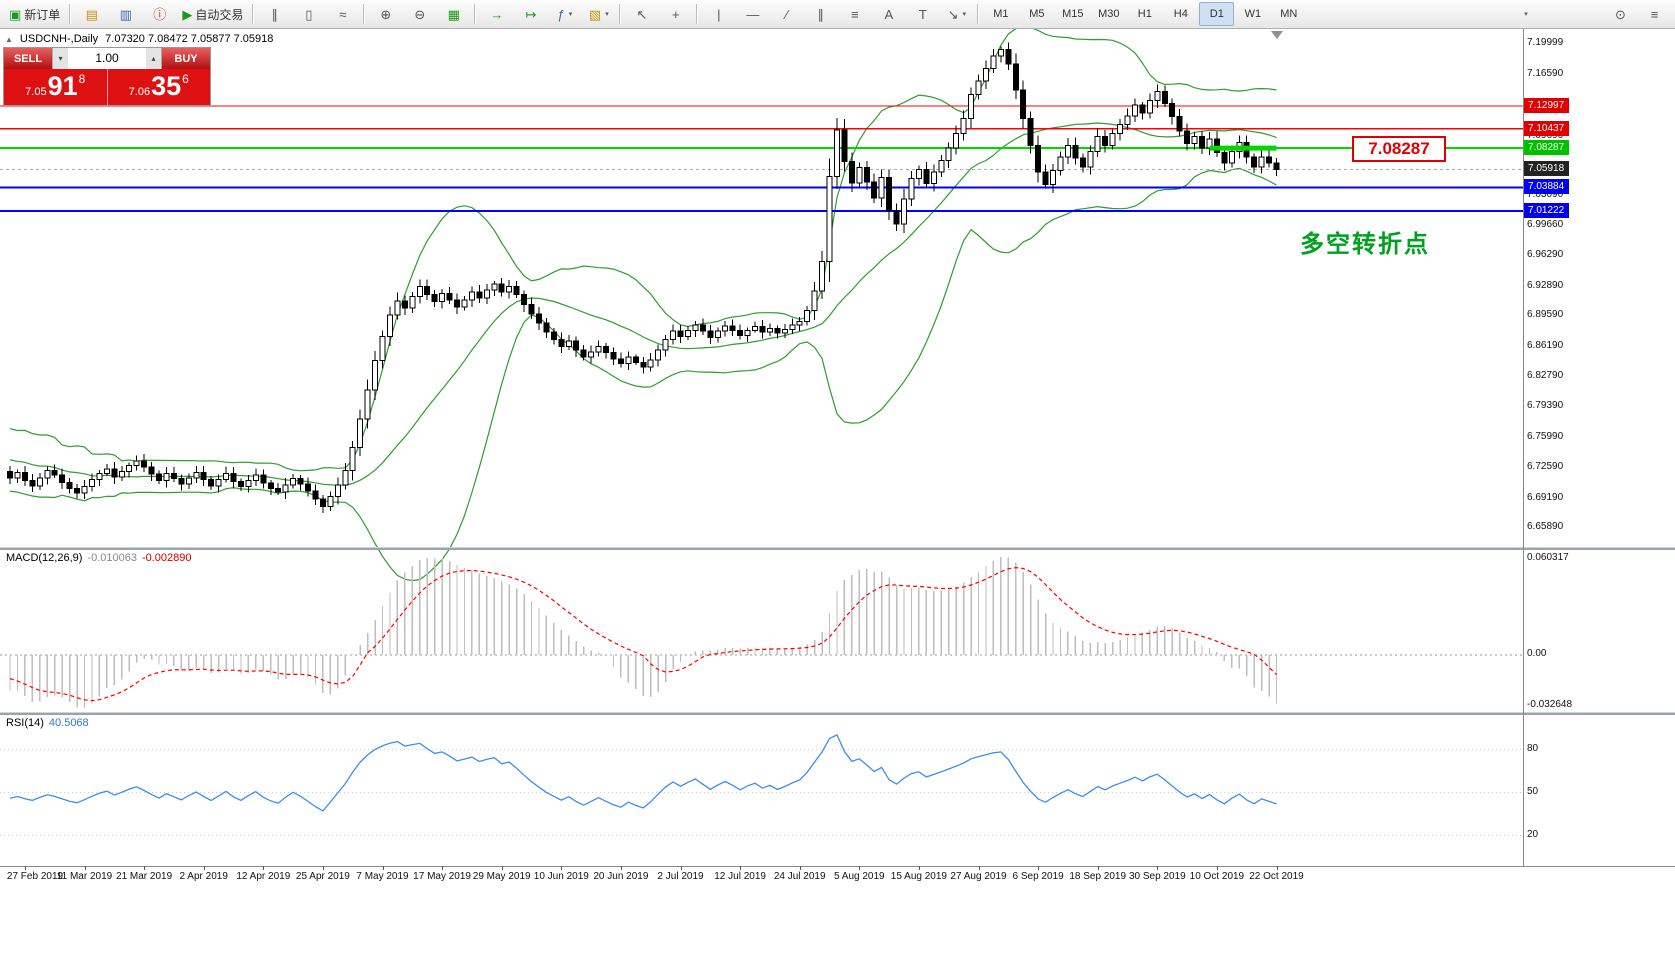 The width and height of the screenshot is (1675, 953). I want to click on layout-button: ≡, so click(1654, 14).